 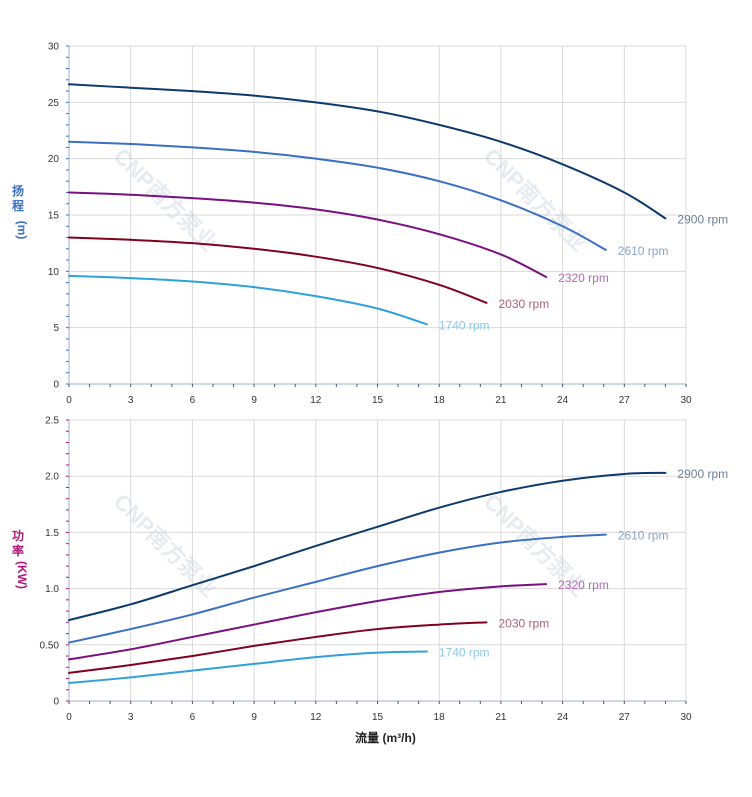 I want to click on y-tick-label: 10, so click(x=54, y=272).